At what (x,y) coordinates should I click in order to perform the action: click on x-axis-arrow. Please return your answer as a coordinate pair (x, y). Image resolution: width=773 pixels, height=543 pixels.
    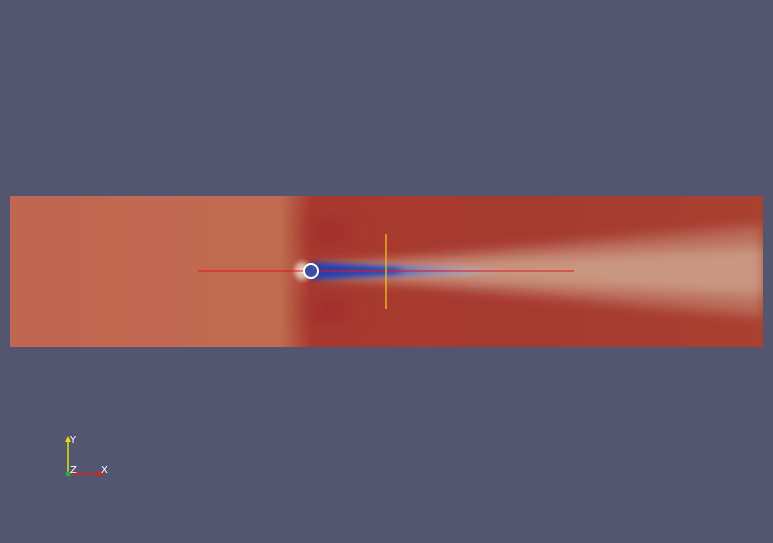
    Looking at the image, I should click on (101, 474).